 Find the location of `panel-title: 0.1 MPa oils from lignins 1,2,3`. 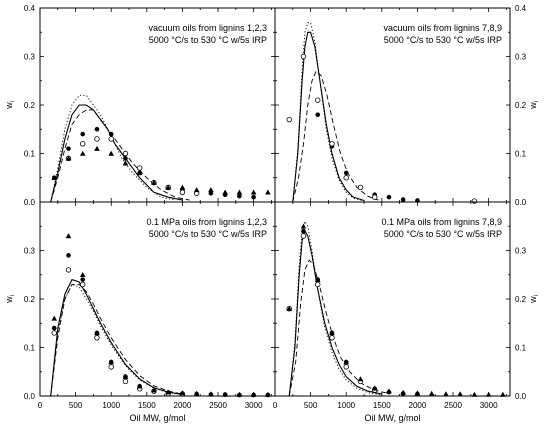

panel-title: 0.1 MPa oils from lignins 1,2,3 is located at coordinates (206, 222).